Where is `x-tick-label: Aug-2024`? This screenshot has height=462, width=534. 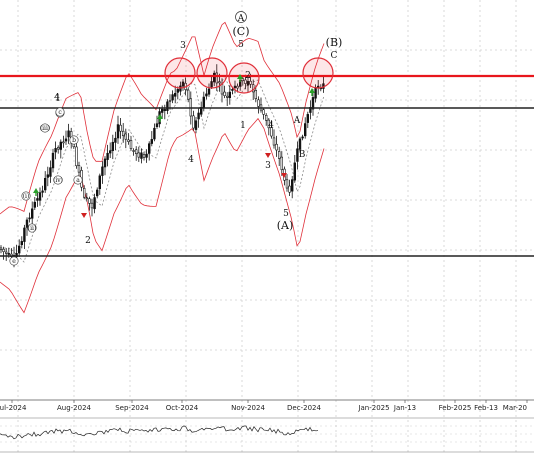
x-tick-label: Aug-2024 is located at coordinates (74, 408).